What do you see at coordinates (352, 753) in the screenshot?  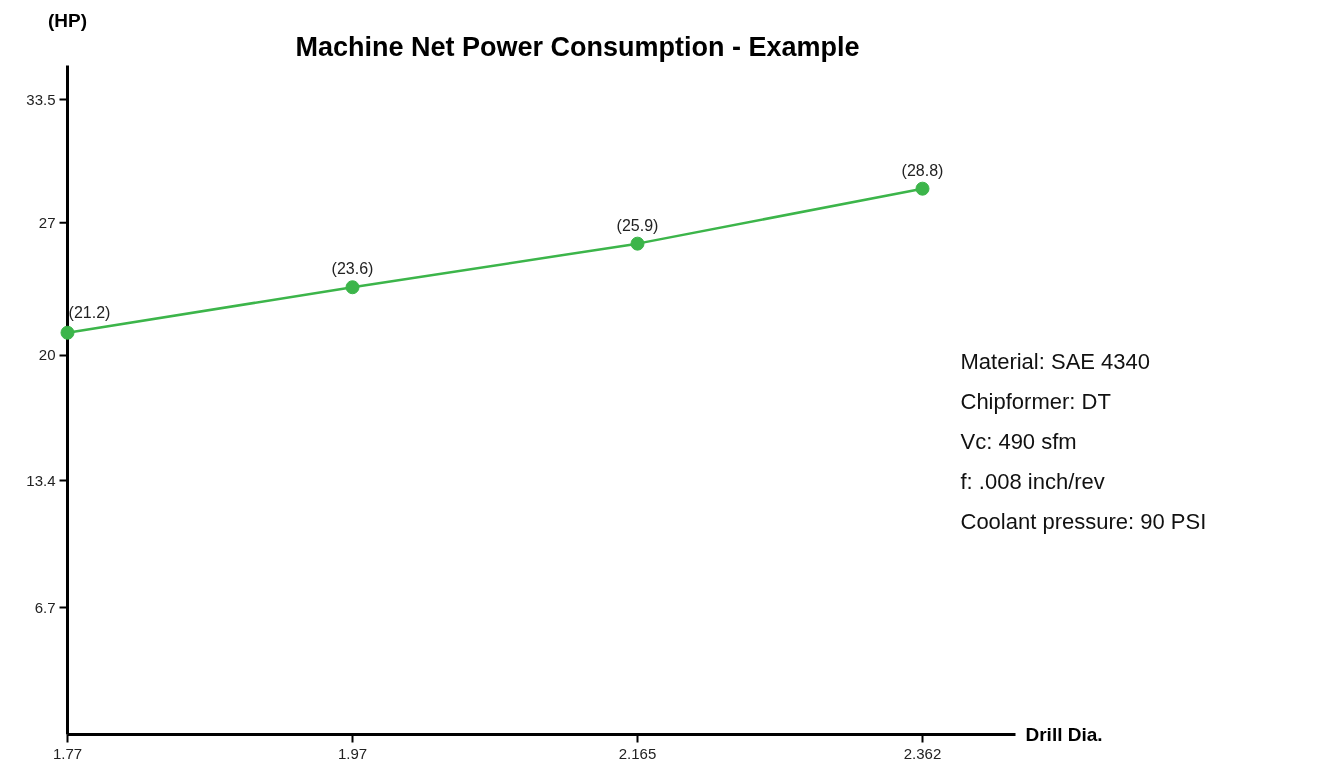 I see `x-tick-label: 1.97` at bounding box center [352, 753].